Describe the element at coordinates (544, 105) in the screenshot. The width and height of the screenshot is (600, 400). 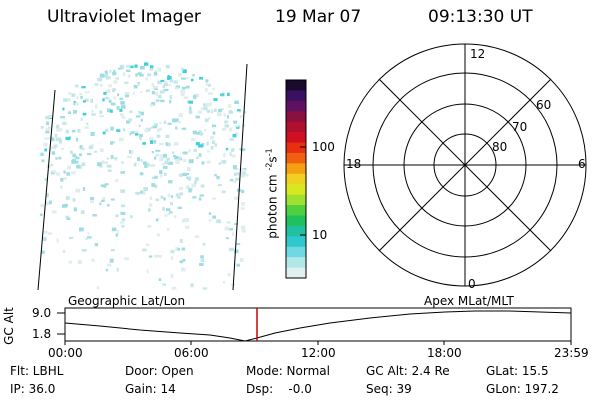
I see `polar-lat-60: 60` at that location.